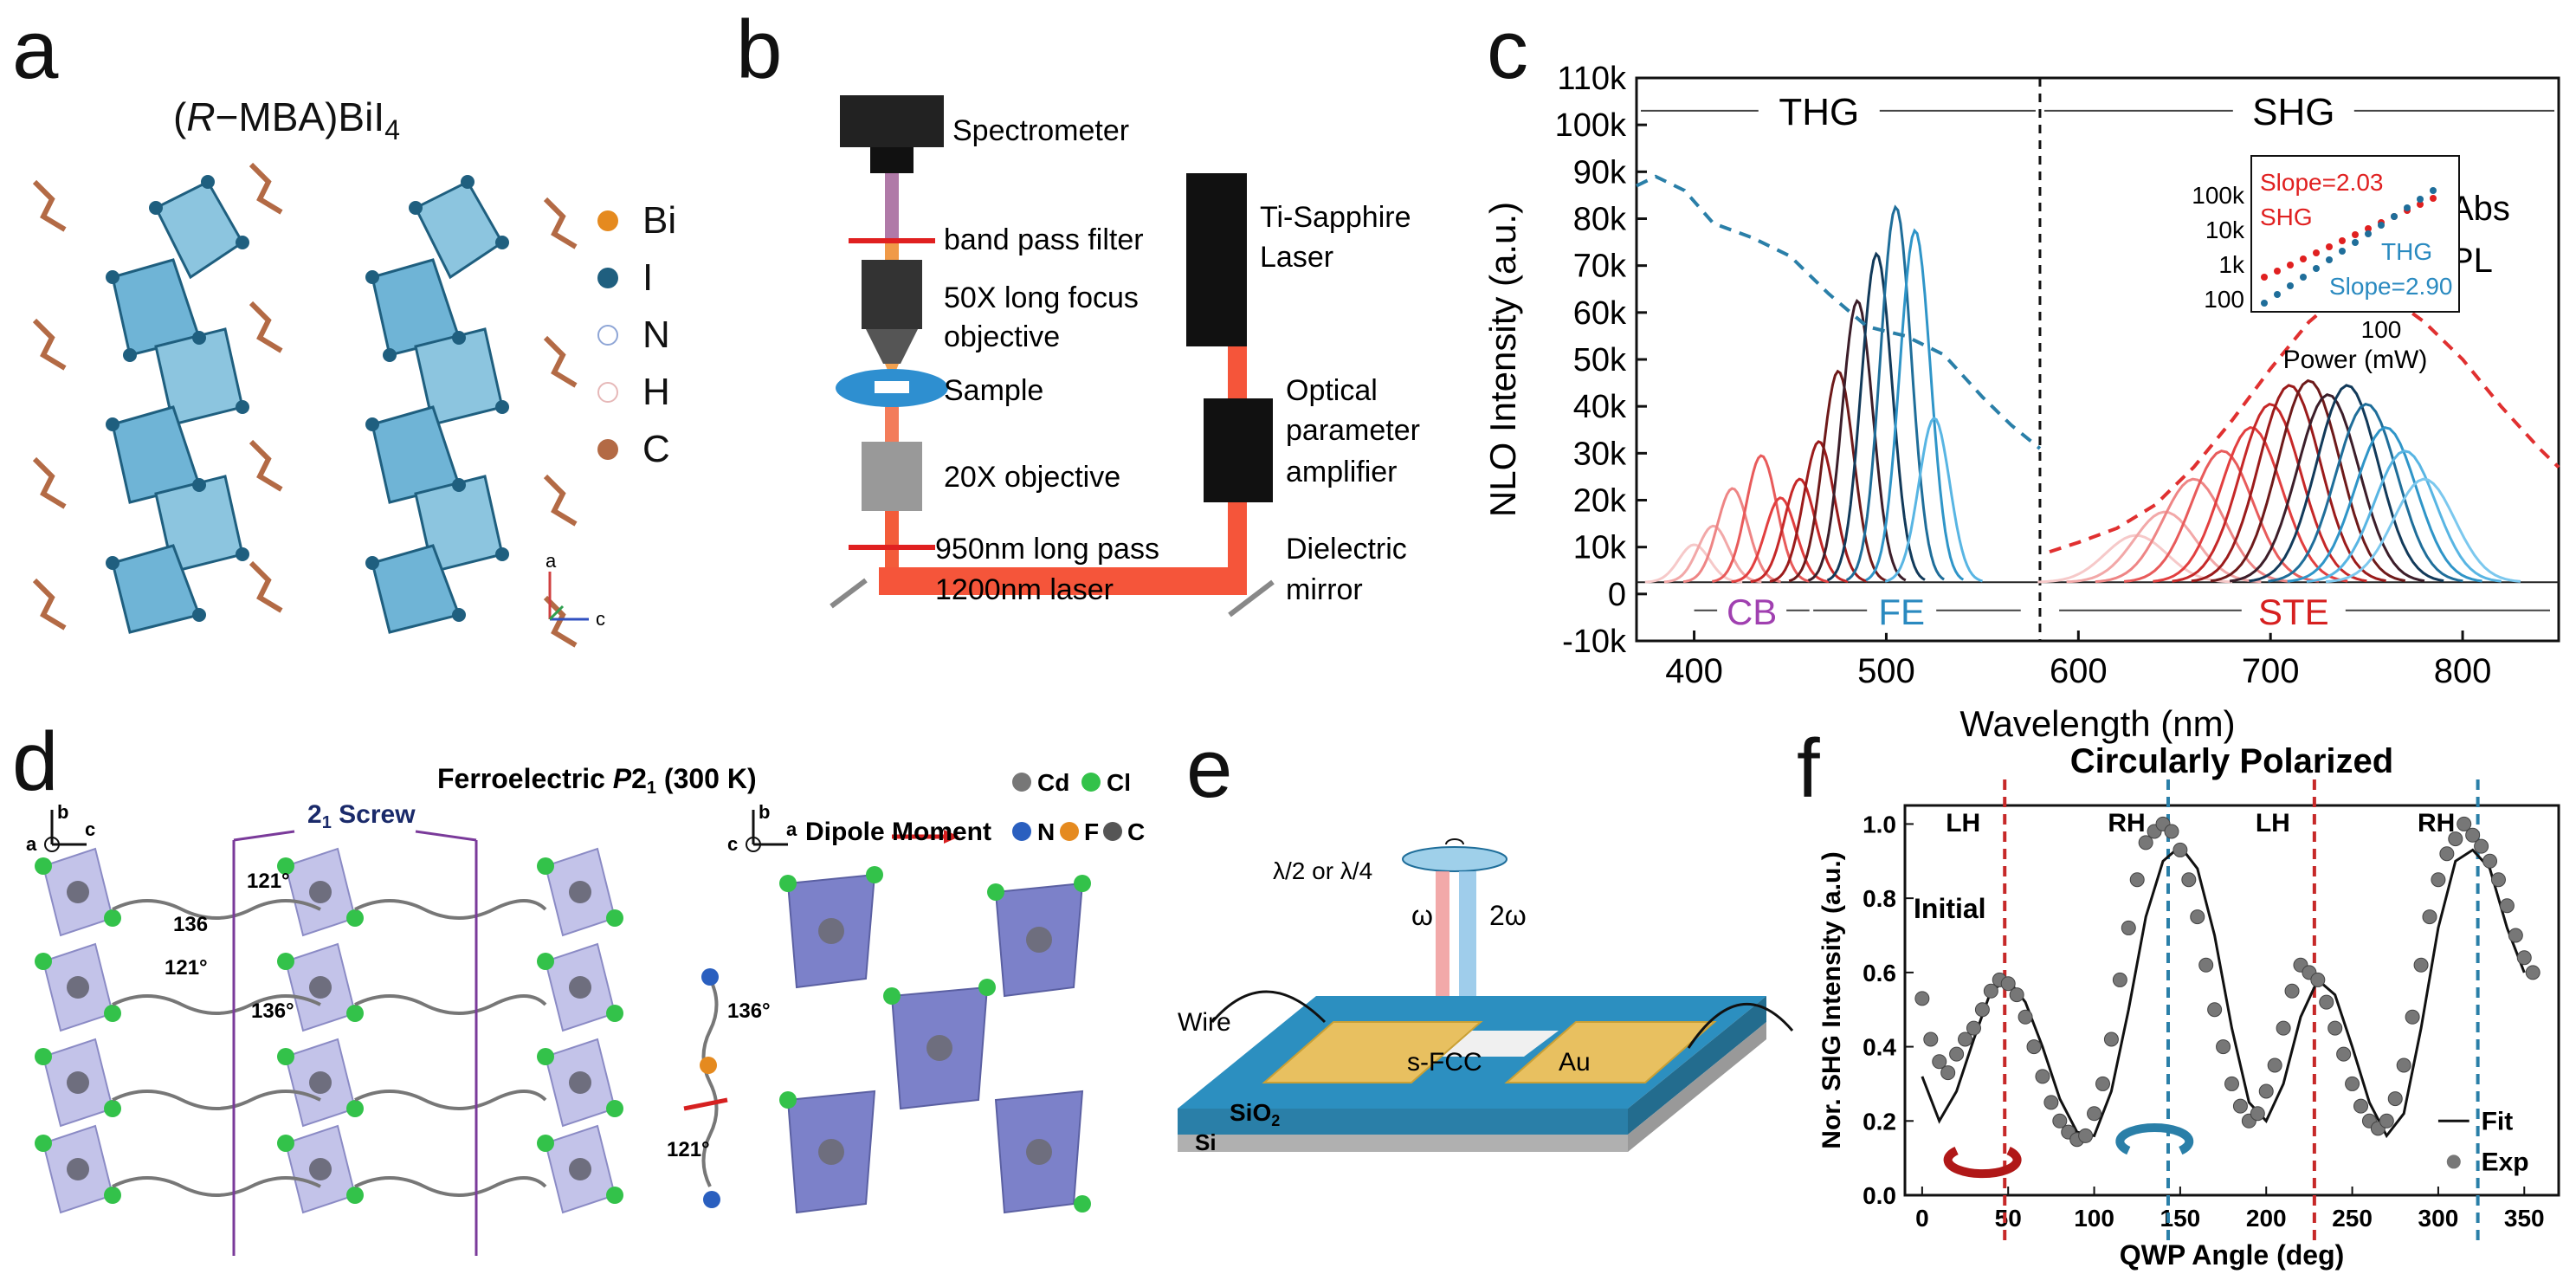 This screenshot has height=1287, width=2576. I want to click on panel-d-label: d, so click(35, 762).